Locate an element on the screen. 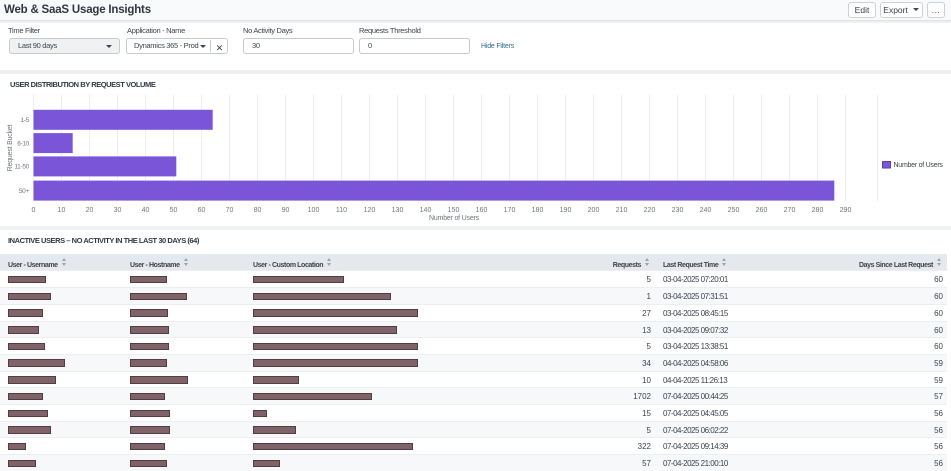 The height and width of the screenshot is (471, 951). svg-text: 150 is located at coordinates (454, 210).